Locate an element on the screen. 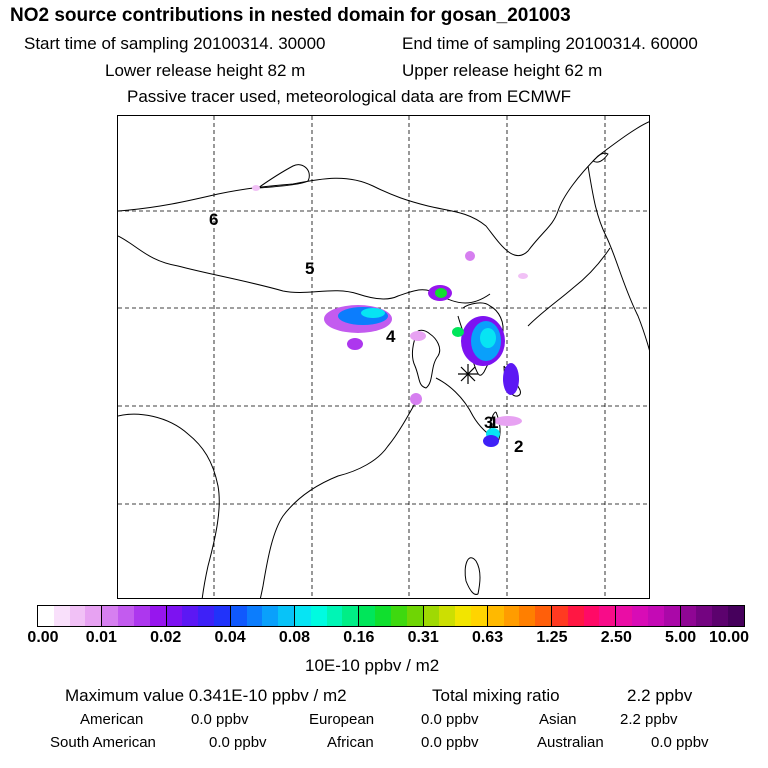 This screenshot has width=768, height=768. colorbar-tick-label: 2.50 is located at coordinates (616, 637).